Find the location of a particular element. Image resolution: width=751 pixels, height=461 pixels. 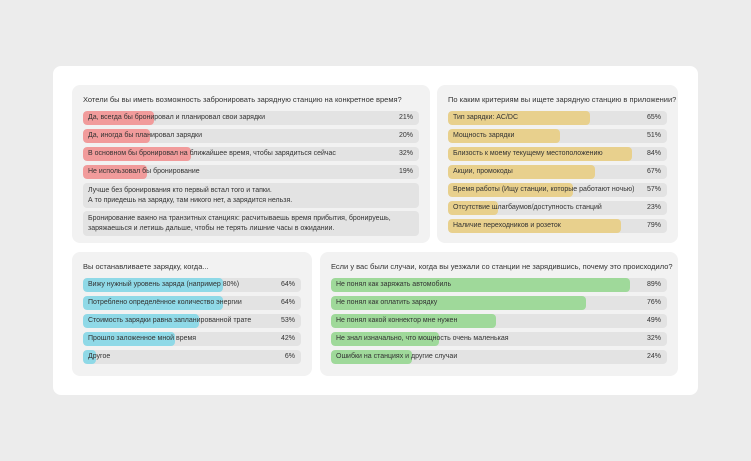

answer-percent: 53% is located at coordinates (287, 320).